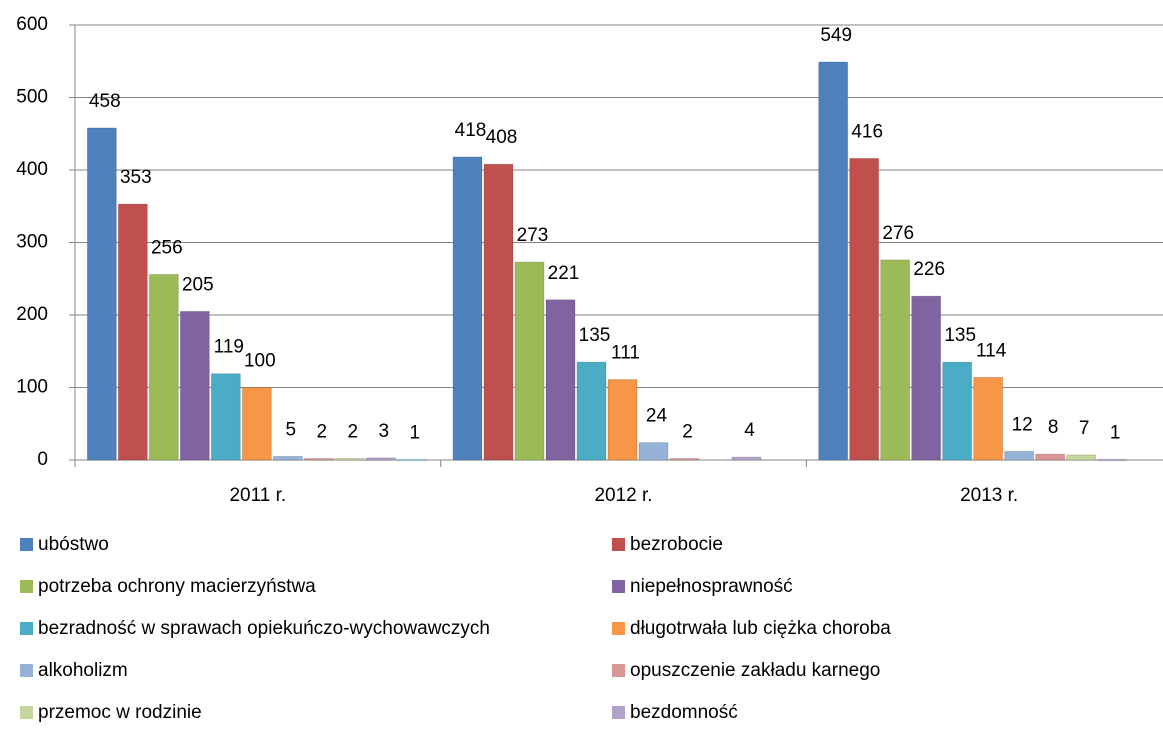 The image size is (1163, 736). I want to click on data-label: 7, so click(1084, 428).